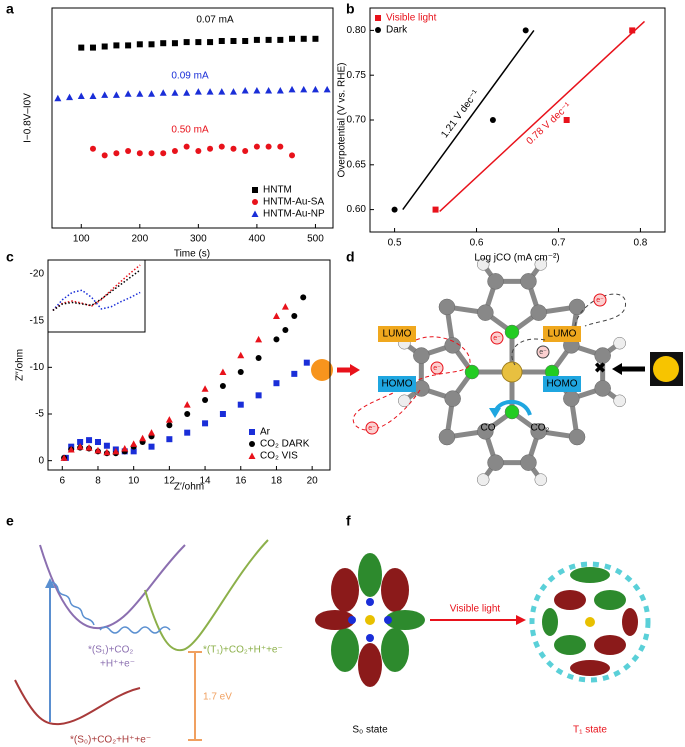 The height and width of the screenshot is (747, 685). What do you see at coordinates (20, 365) in the screenshot?
I see `y-axis-label: Z′′/ohm` at bounding box center [20, 365].